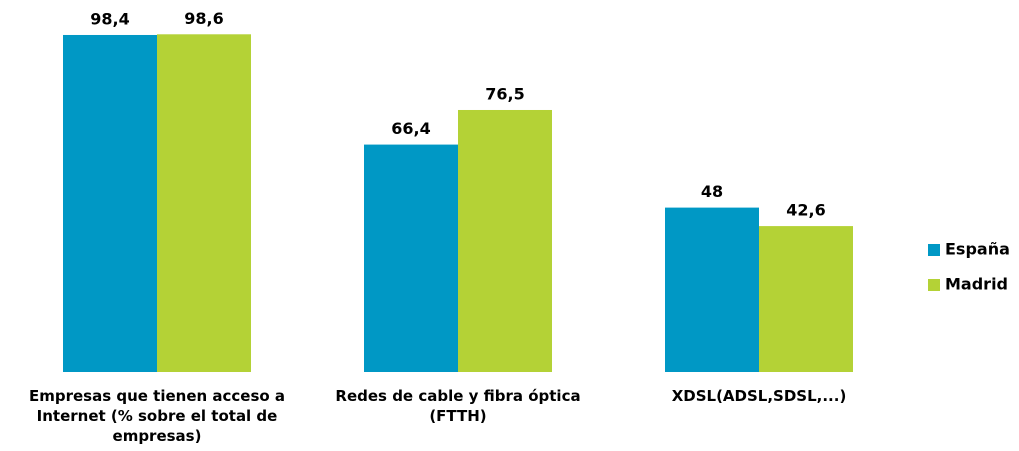  I want to click on value-label: 98,6, so click(203, 18).